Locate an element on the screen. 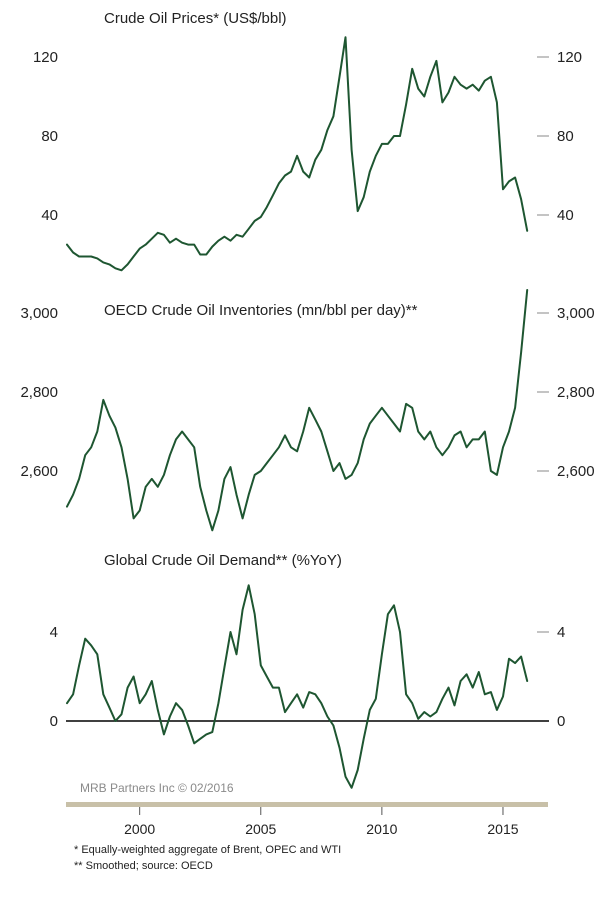  panel-title: Crude Oil Prices* (US$/bbl) is located at coordinates (195, 18).